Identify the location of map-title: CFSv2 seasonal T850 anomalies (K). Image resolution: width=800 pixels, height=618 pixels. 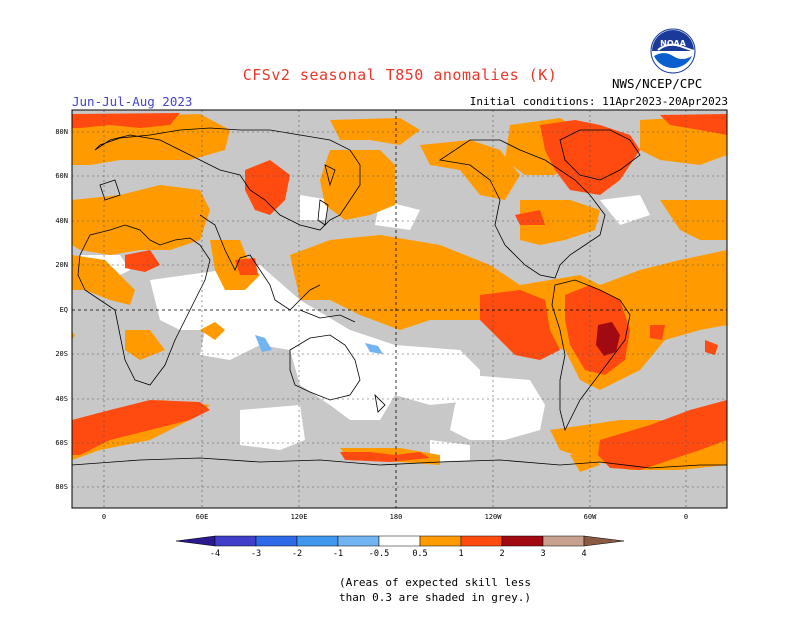
(400, 75).